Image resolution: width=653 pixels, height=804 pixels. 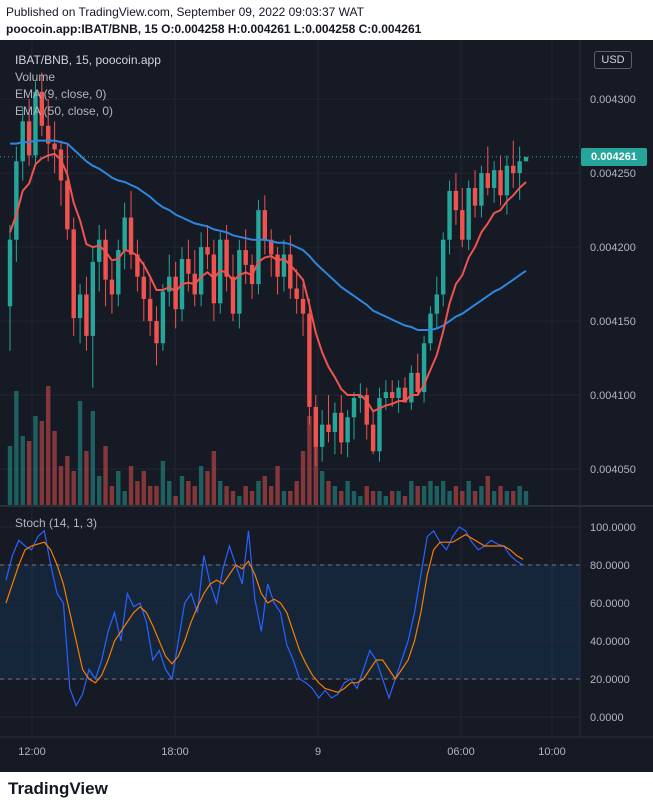 I want to click on price-tick-label: 0.004150, so click(x=613, y=322).